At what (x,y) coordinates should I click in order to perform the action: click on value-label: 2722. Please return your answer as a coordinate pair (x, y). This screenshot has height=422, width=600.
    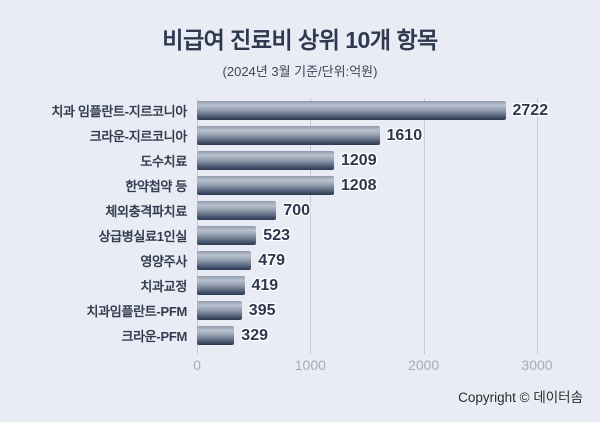
    Looking at the image, I should click on (530, 110).